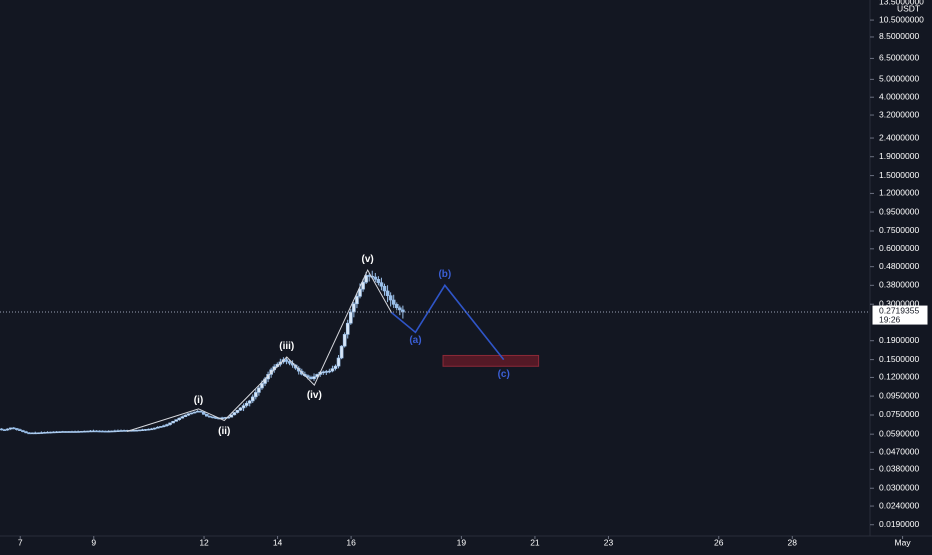  Describe the element at coordinates (899, 340) in the screenshot. I see `price-tick-label: 0.1900000` at that location.